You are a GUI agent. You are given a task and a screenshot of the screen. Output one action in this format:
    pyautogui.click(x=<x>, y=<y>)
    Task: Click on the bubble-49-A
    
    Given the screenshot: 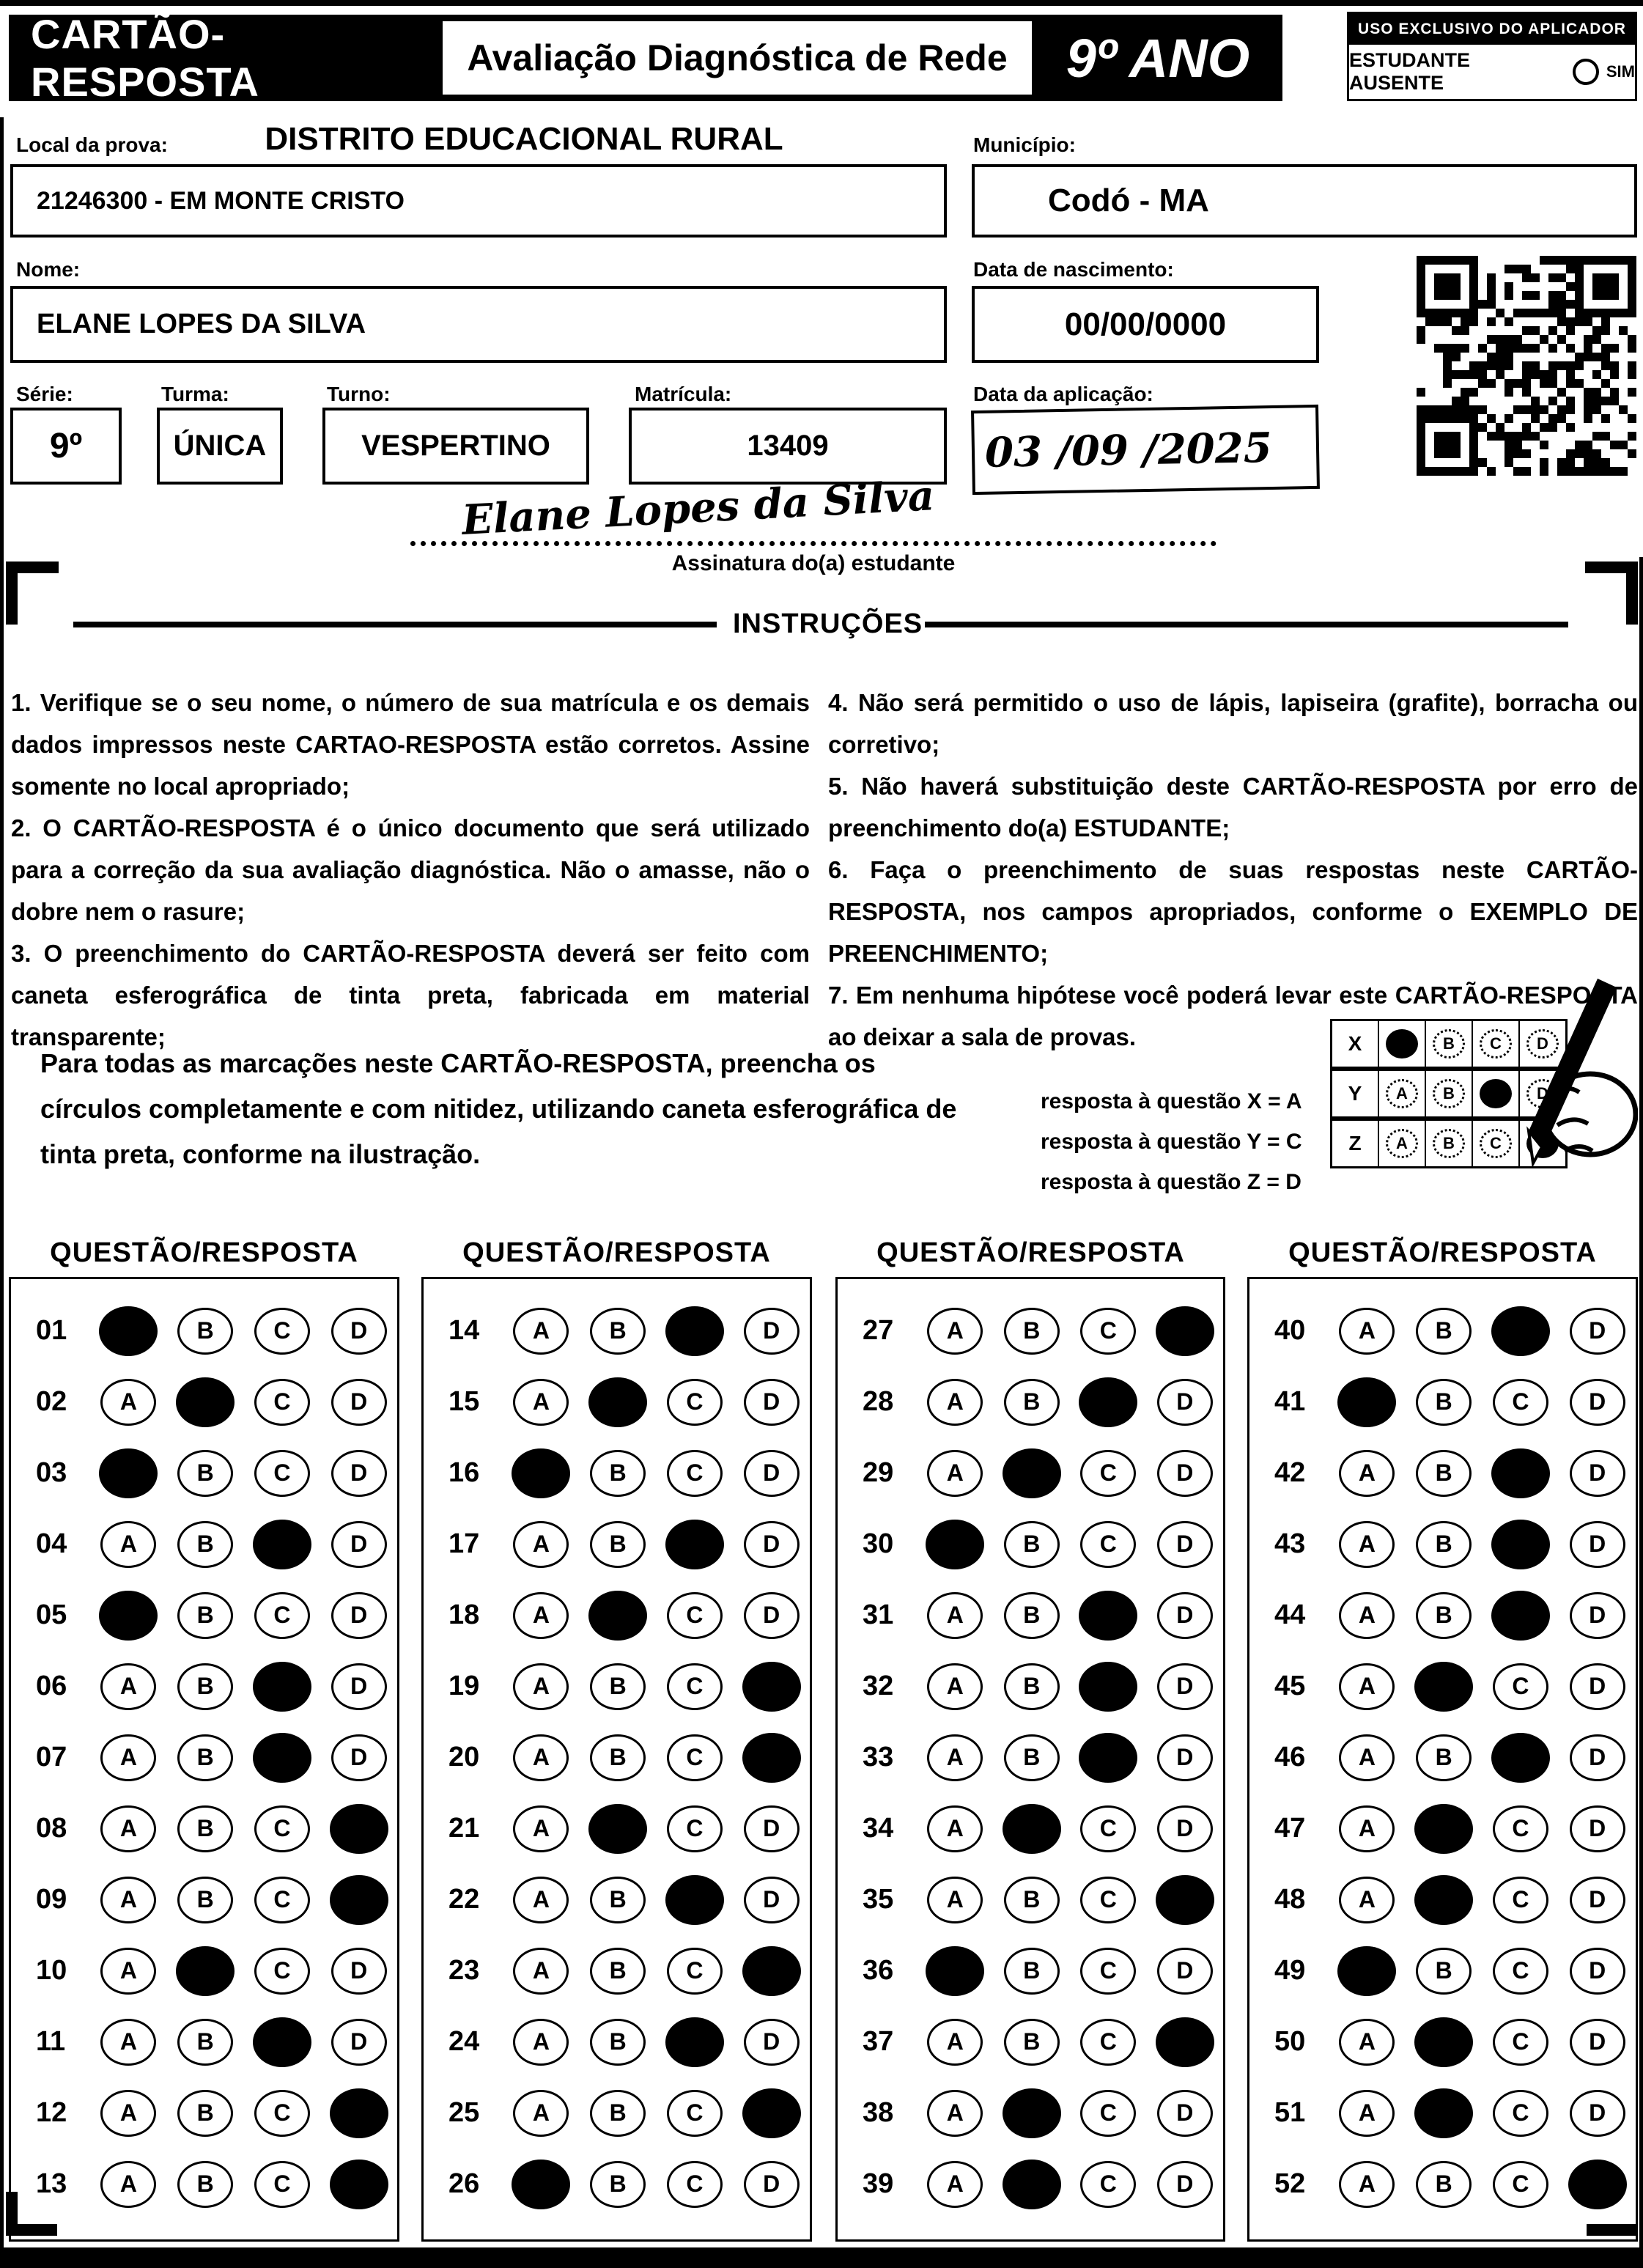 What is the action you would take?
    pyautogui.click(x=1367, y=1970)
    